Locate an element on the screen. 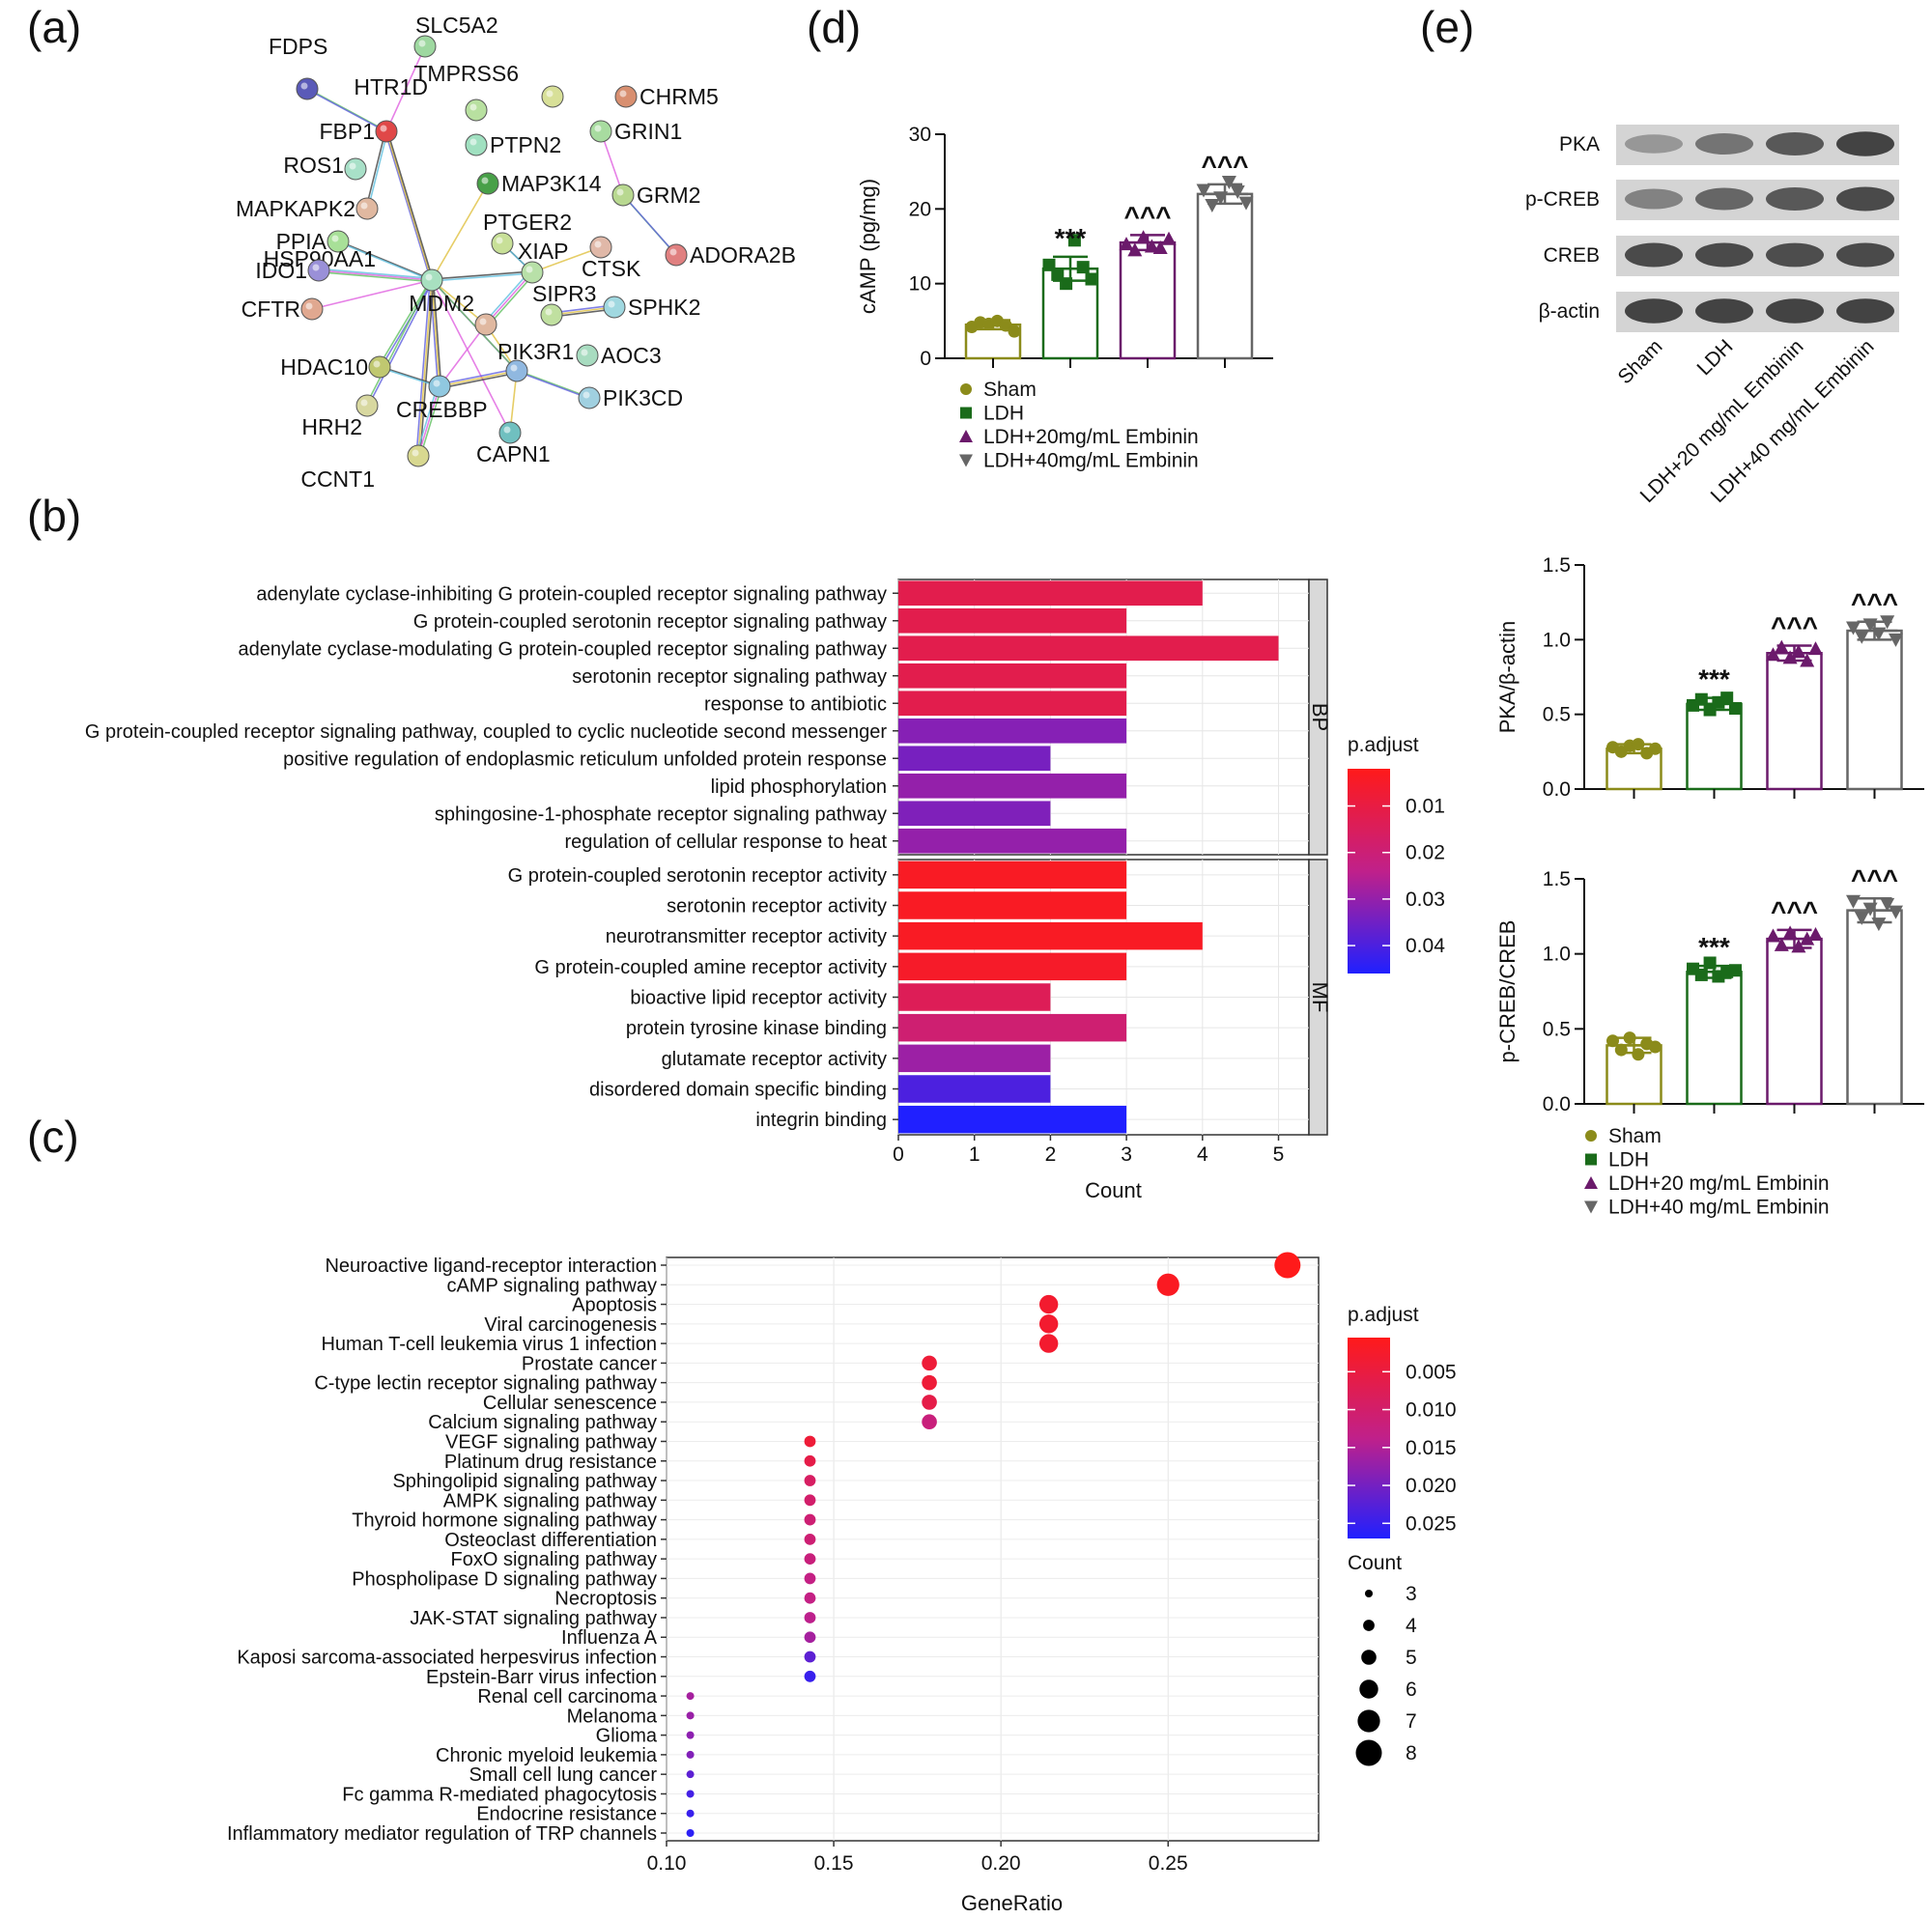  colorbar-tick-label: 0.01 is located at coordinates (1425, 807).